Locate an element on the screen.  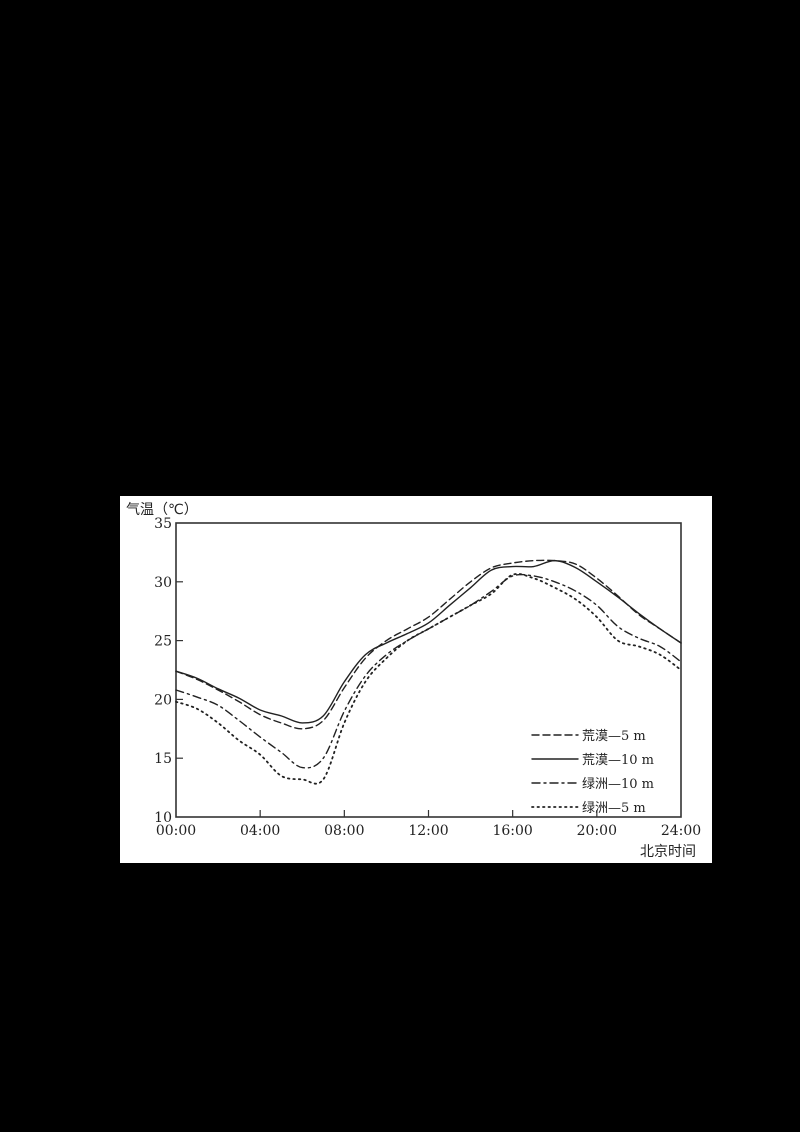
x-tick-label: 04:00 is located at coordinates (260, 831).